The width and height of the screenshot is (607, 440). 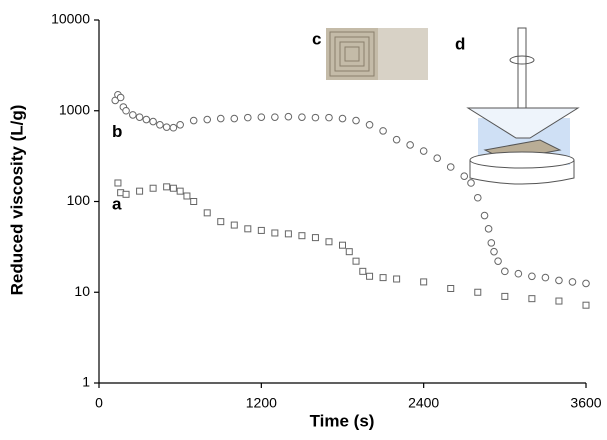 I want to click on x-tick-label: 1200, so click(x=261, y=403).